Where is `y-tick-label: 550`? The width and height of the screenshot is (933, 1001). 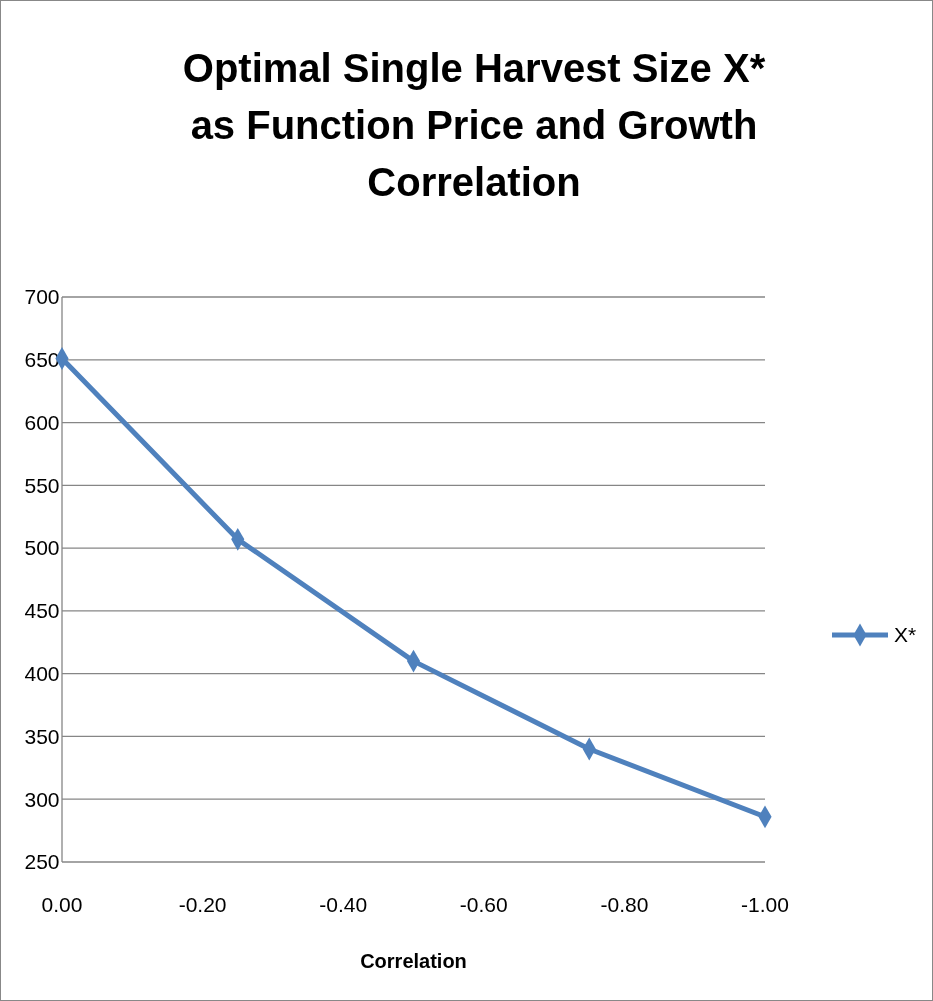 y-tick-label: 550 is located at coordinates (42, 485).